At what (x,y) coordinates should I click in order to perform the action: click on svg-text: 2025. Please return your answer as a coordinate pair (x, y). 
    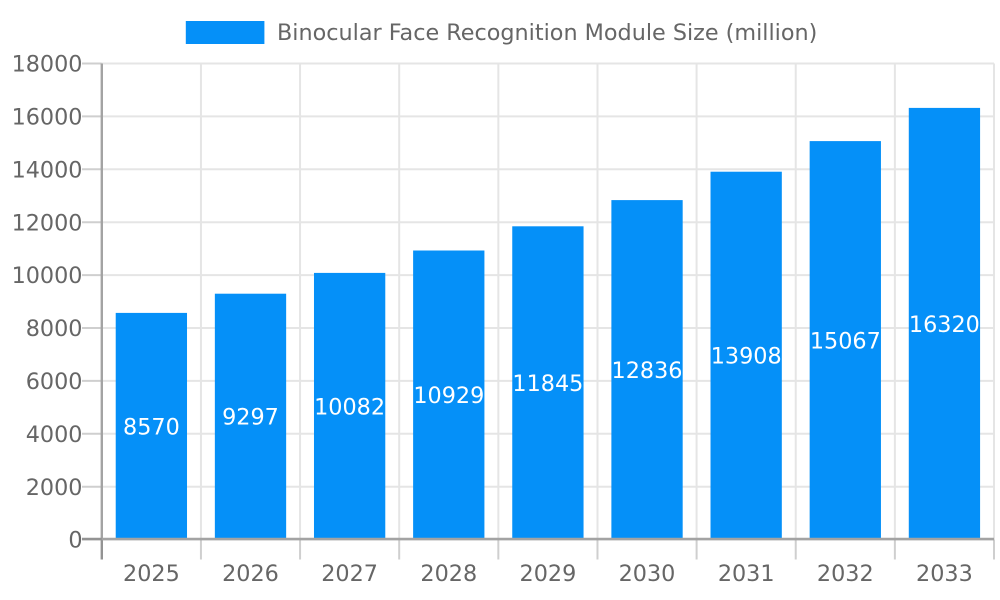
    Looking at the image, I should click on (151, 574).